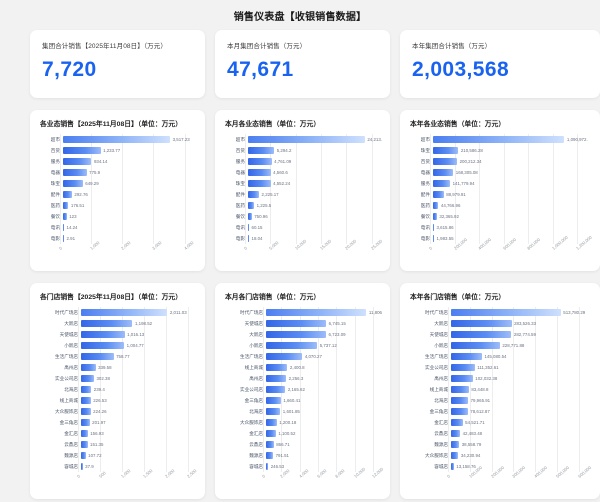 This screenshot has height=502, width=600. What do you see at coordinates (500, 400) in the screenshot?
I see `bar-row: 北海店 79,965.91` at bounding box center [500, 400].